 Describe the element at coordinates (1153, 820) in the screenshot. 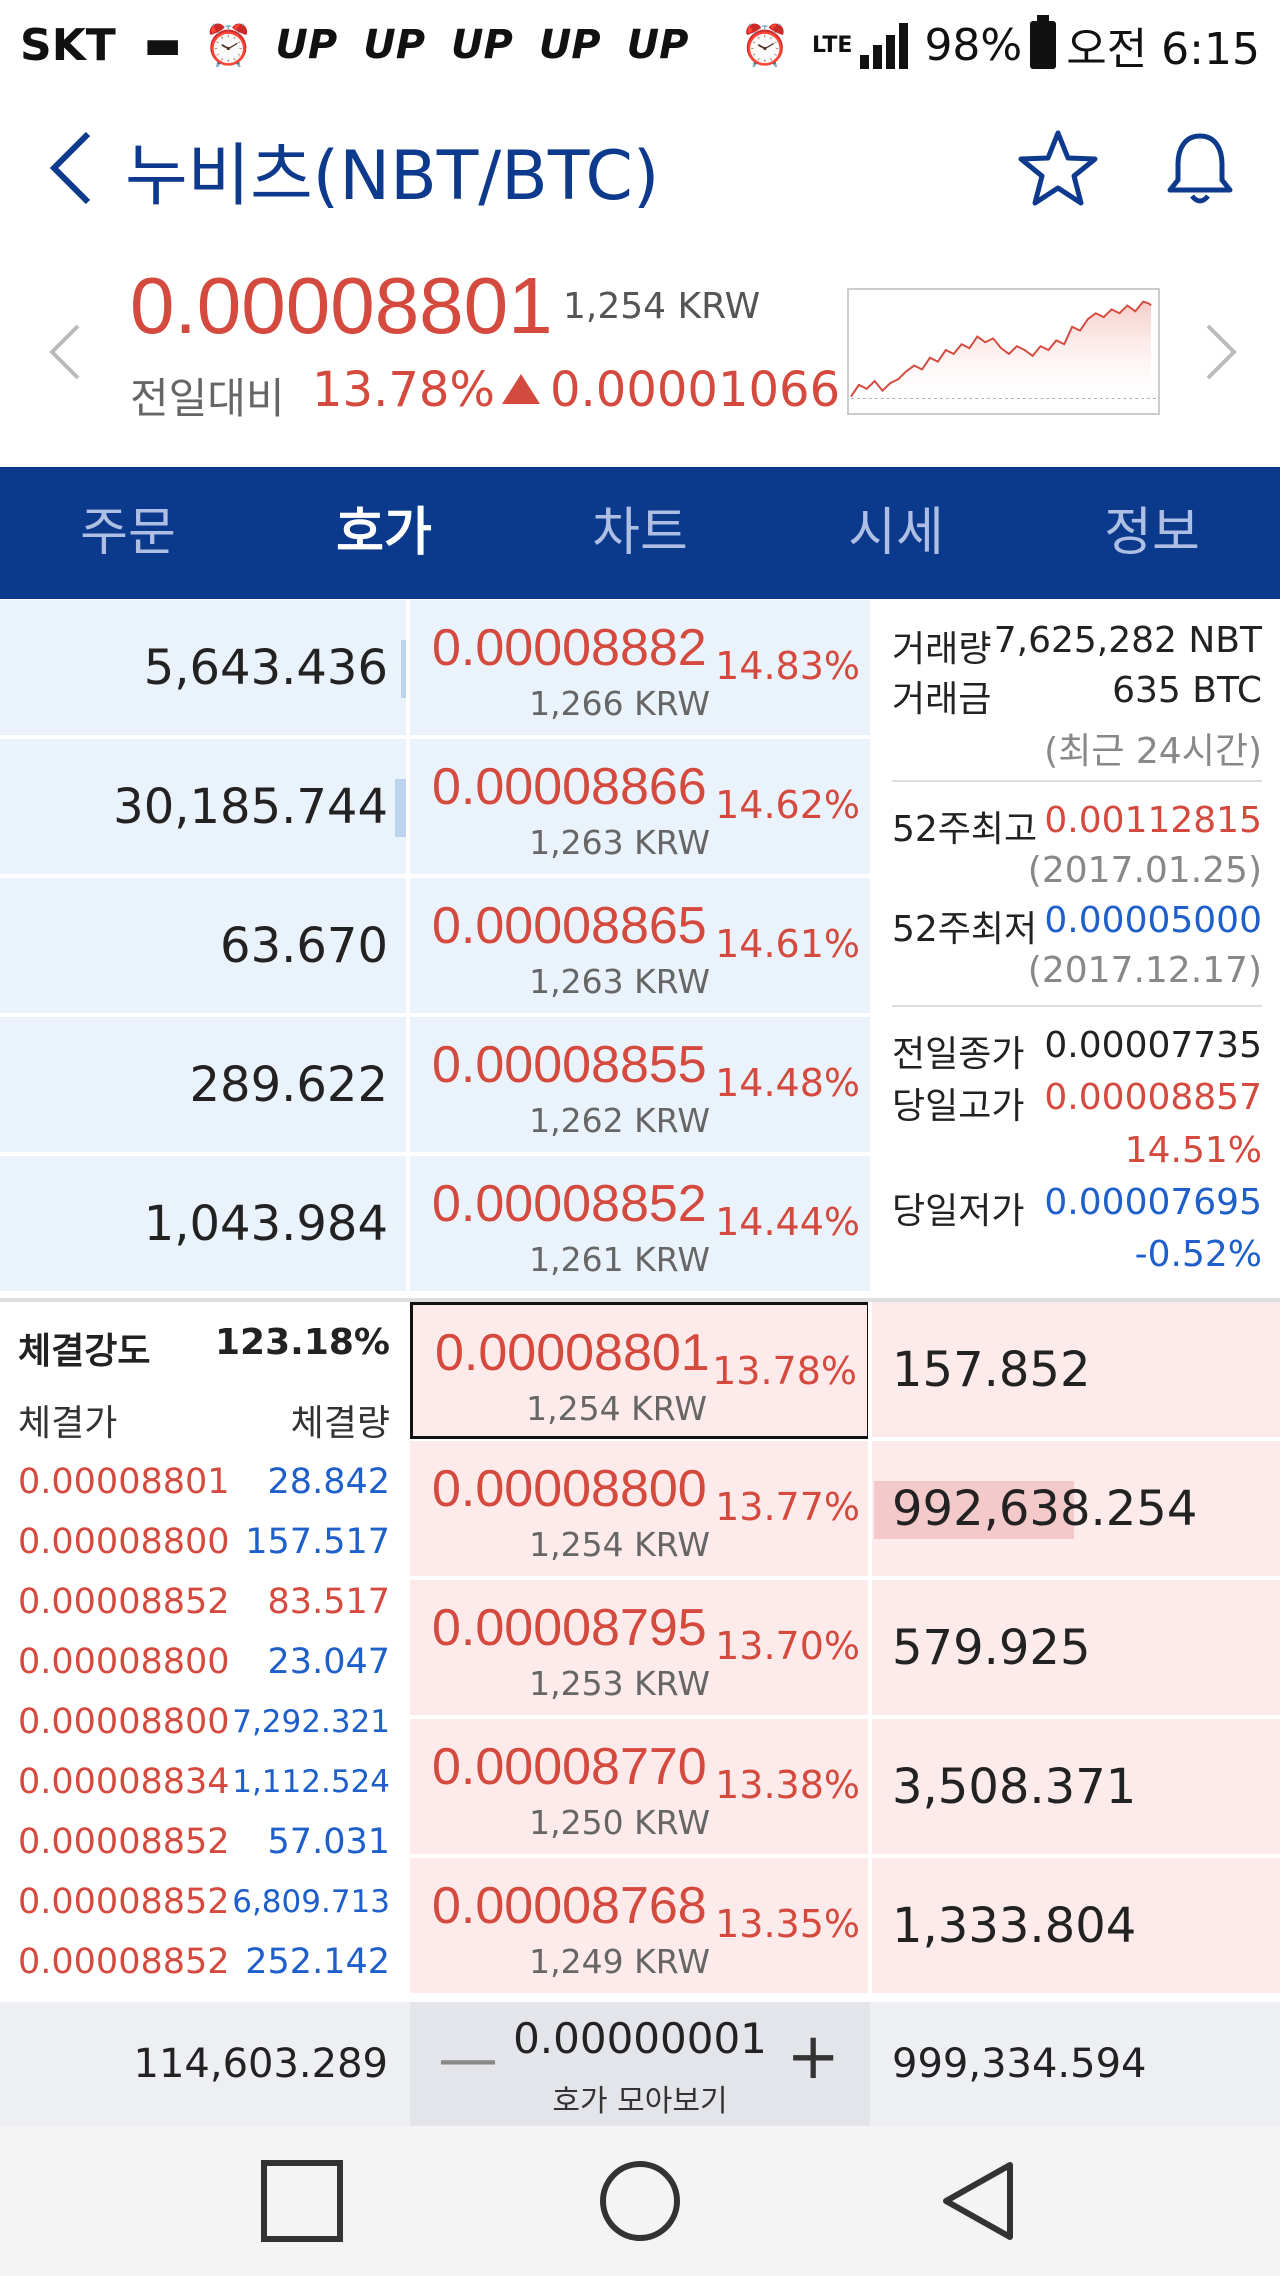

I see `high52-value: 0.00112815` at that location.